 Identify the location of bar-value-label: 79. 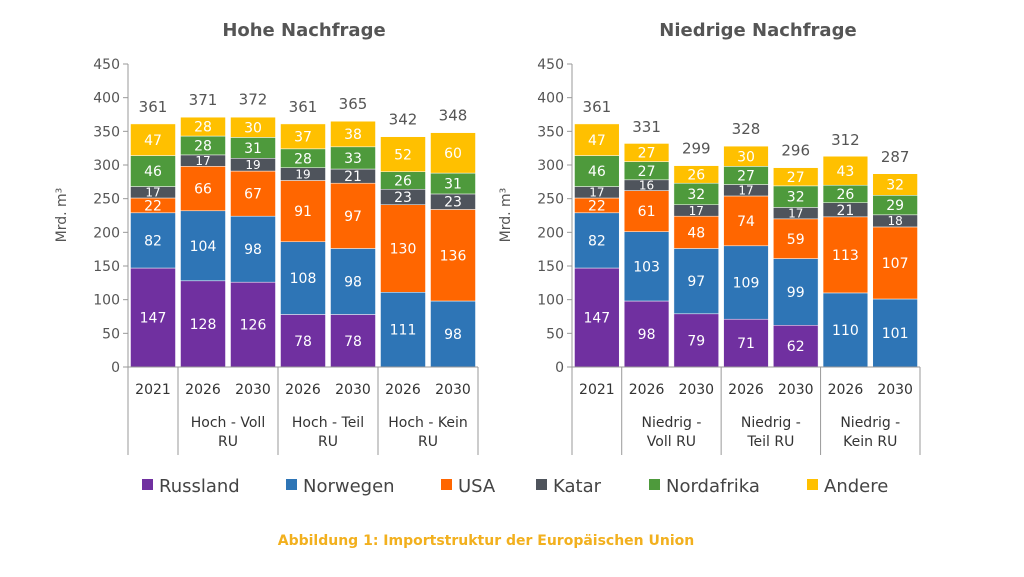
(696, 341).